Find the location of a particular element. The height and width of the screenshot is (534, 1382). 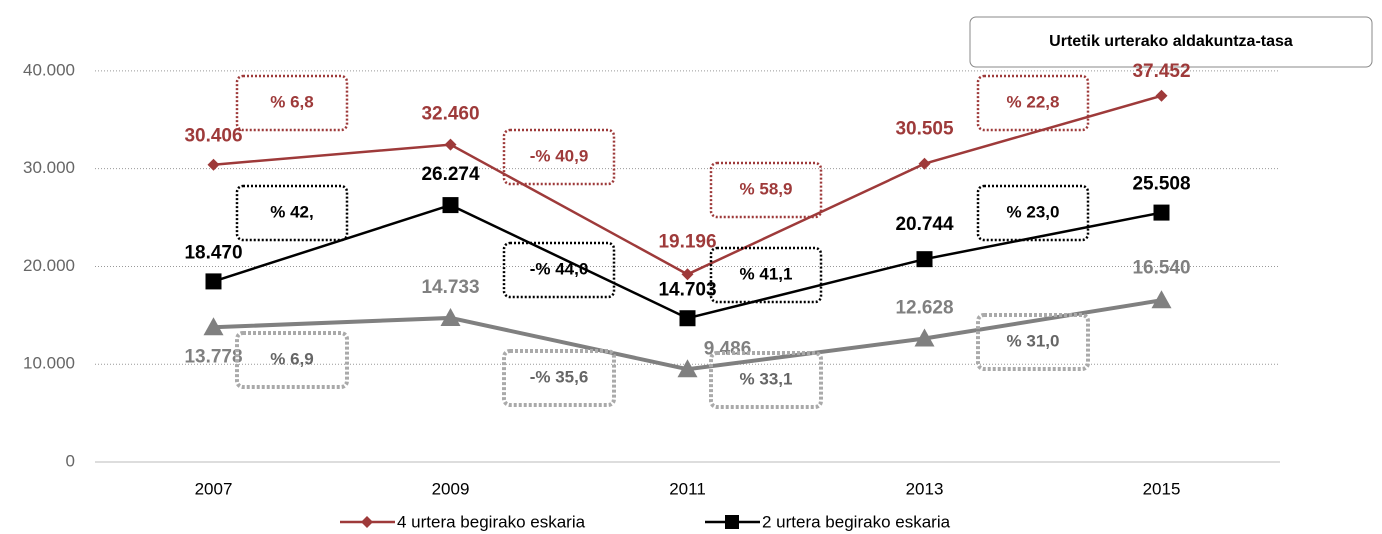

x-tick-label: 2009 is located at coordinates (451, 488).